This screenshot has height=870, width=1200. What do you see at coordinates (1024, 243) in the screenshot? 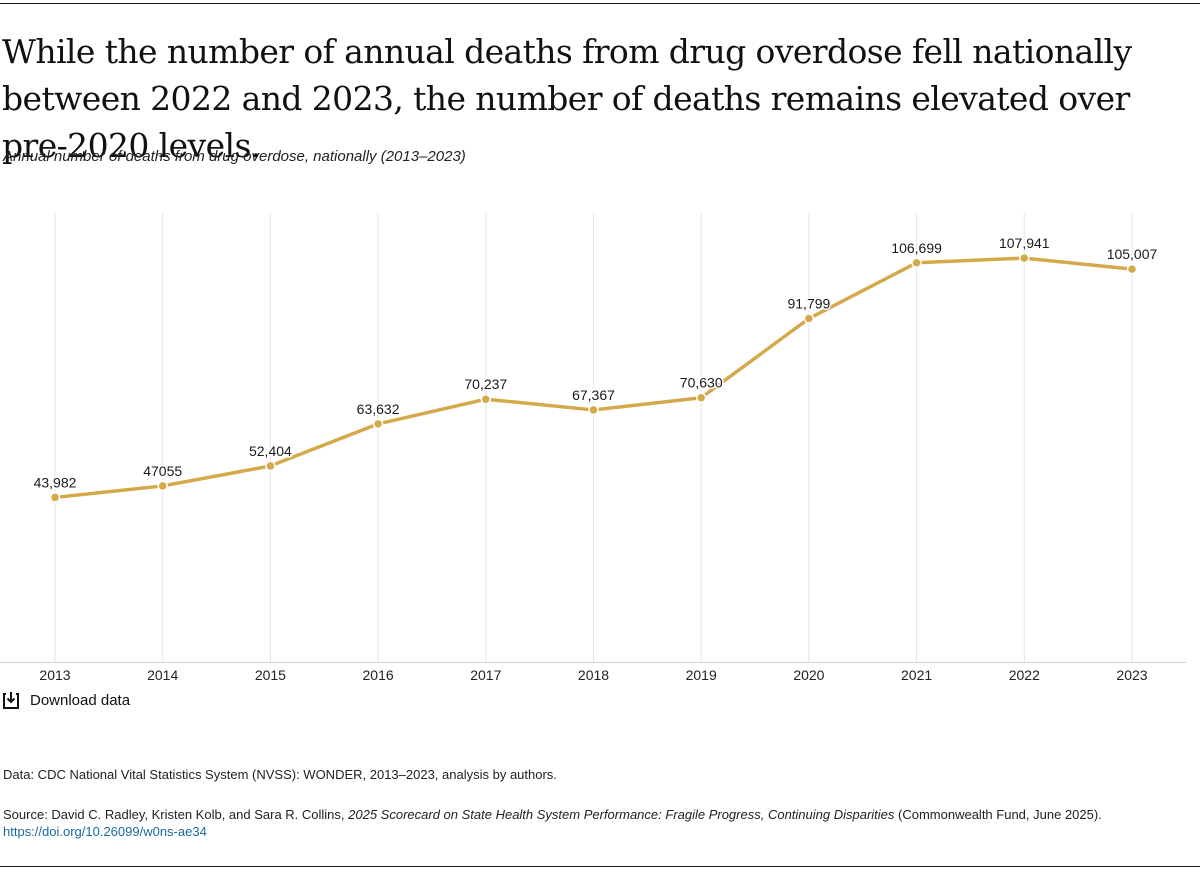
I see `data-label: 107,941` at bounding box center [1024, 243].